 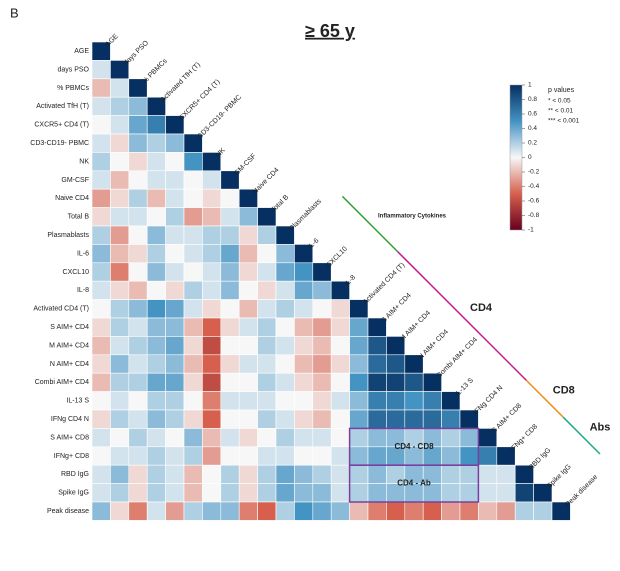 What do you see at coordinates (69, 437) in the screenshot?
I see `row-label: S AIM+ CD8` at bounding box center [69, 437].